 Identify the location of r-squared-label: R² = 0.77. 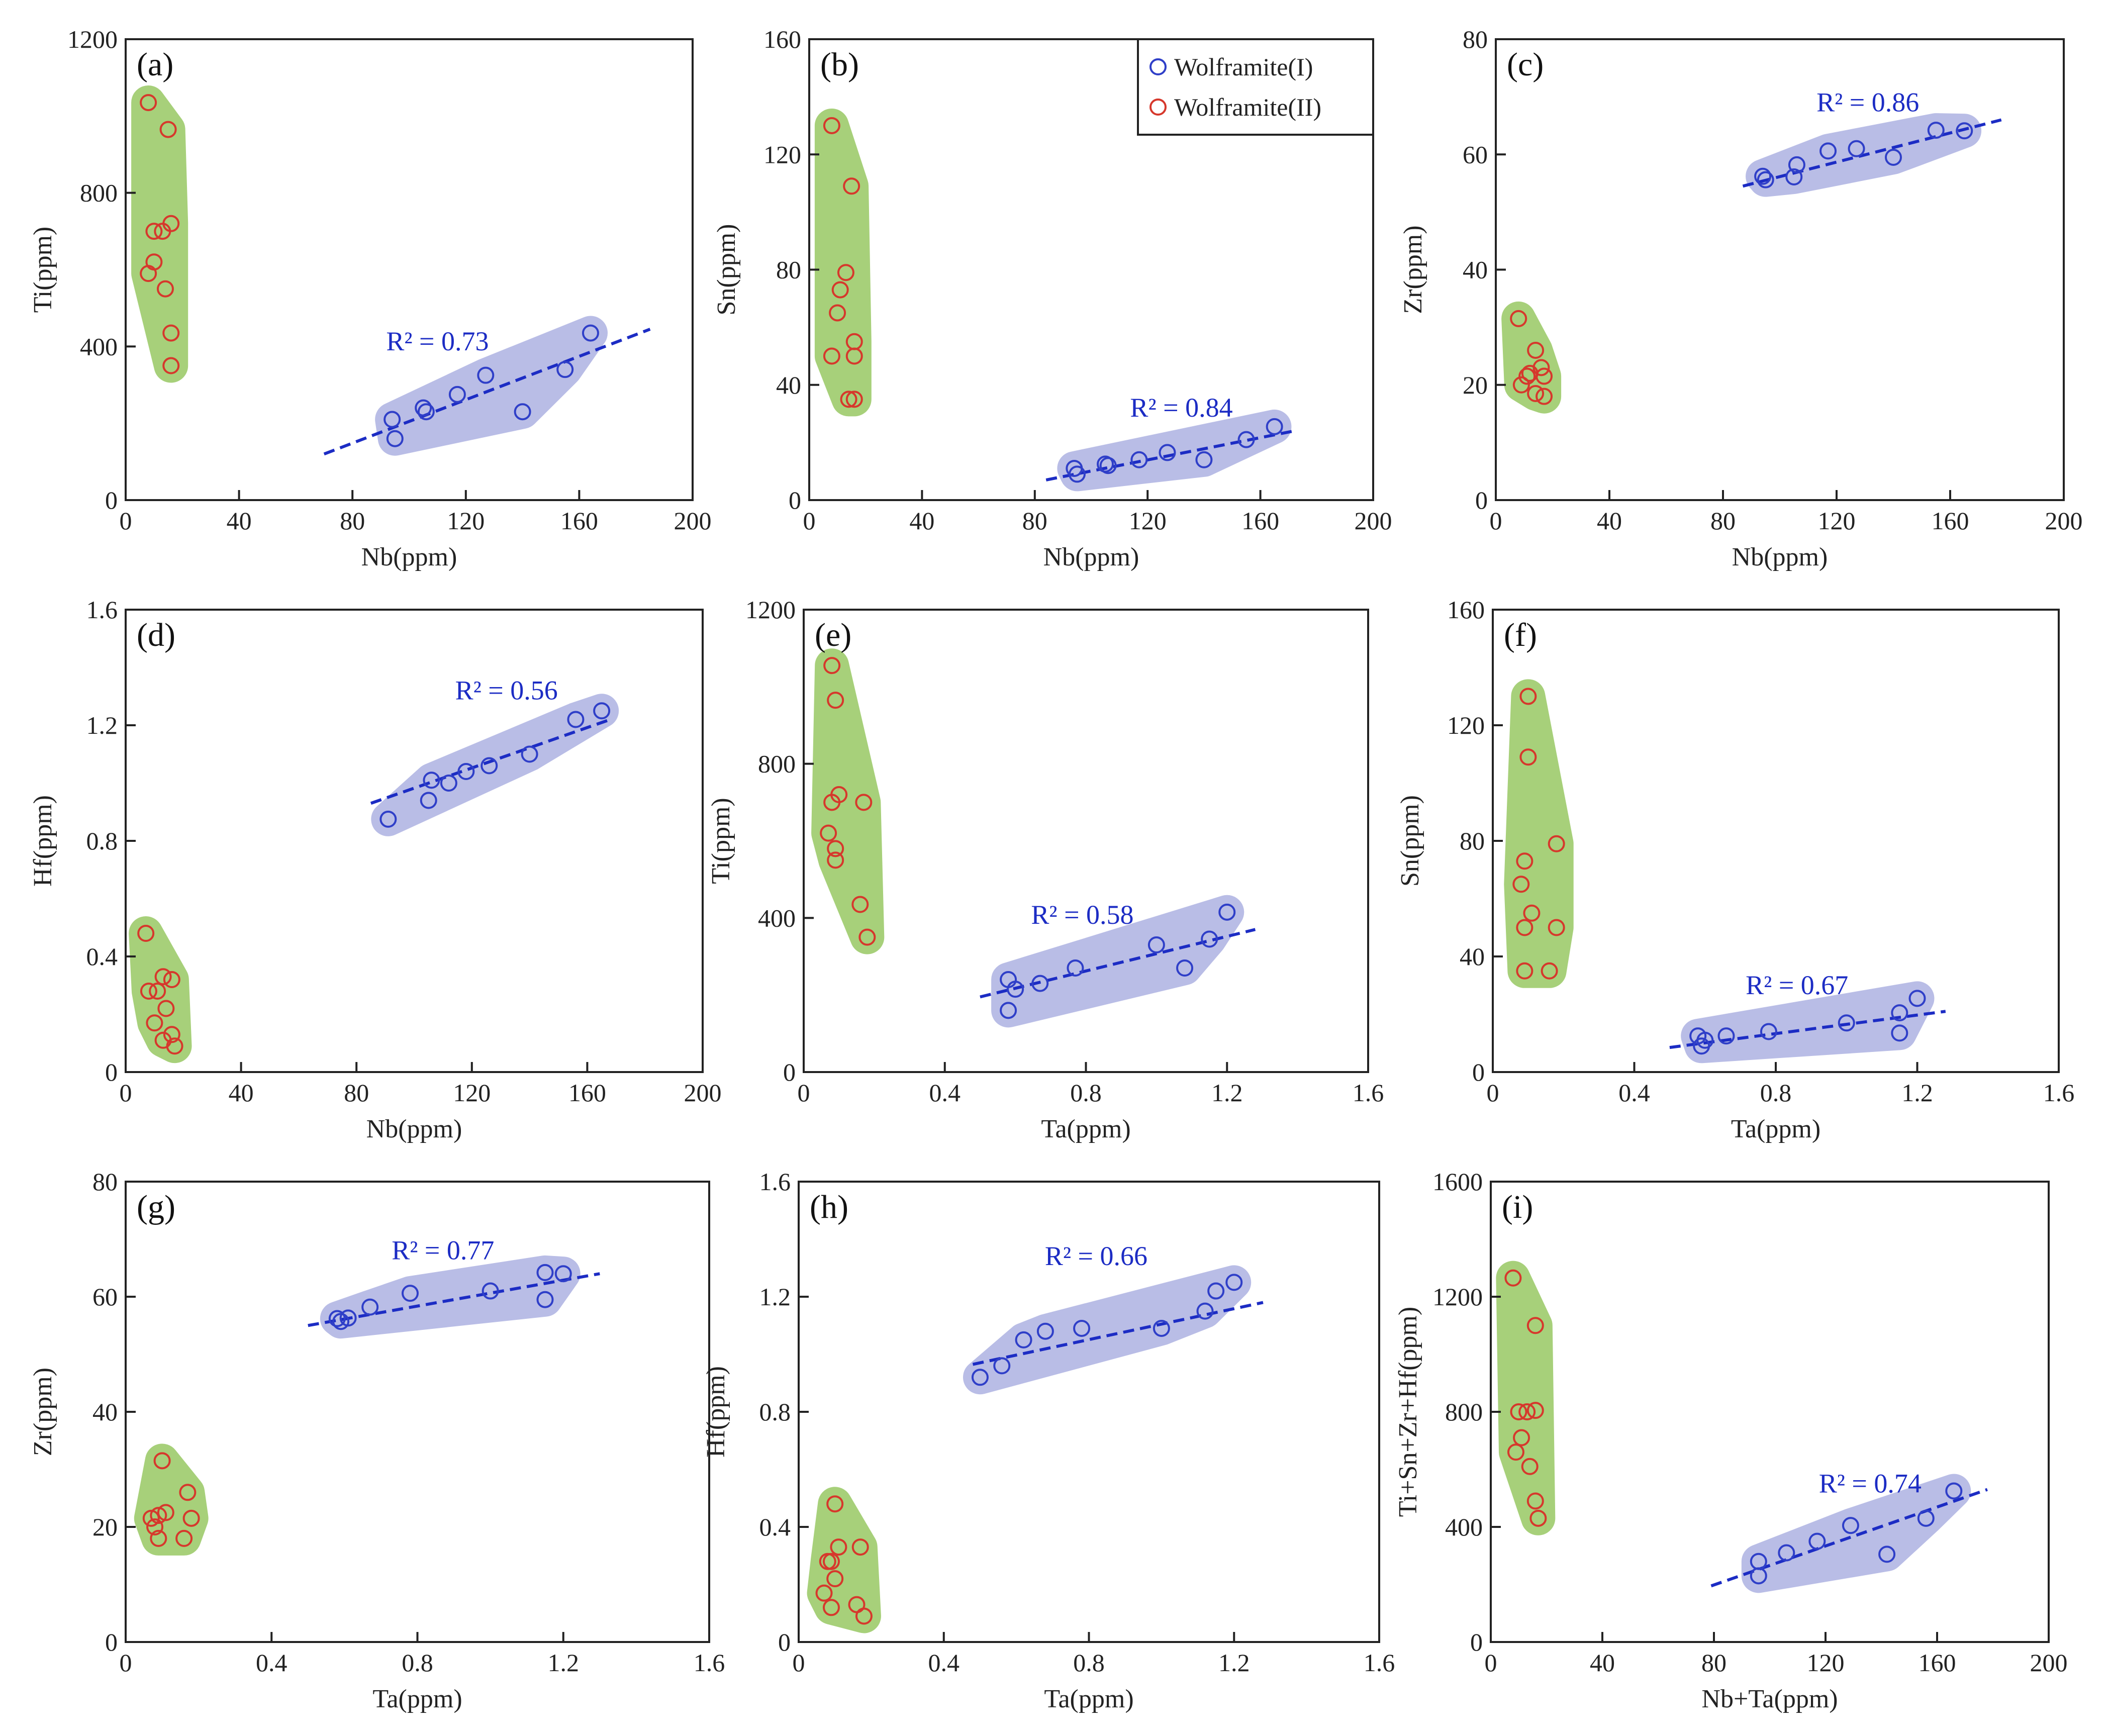
(443, 1251).